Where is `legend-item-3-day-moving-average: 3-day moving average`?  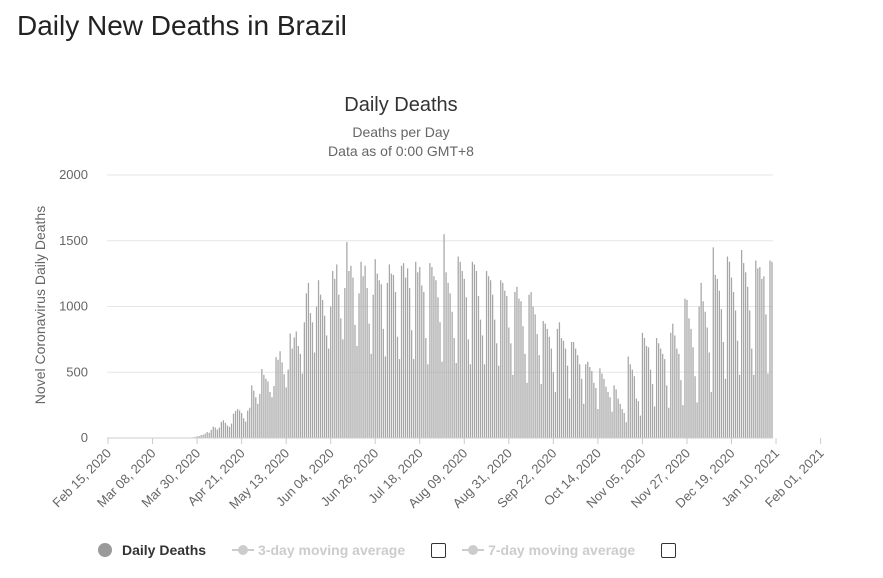 legend-item-3-day-moving-average: 3-day moving average is located at coordinates (318, 550).